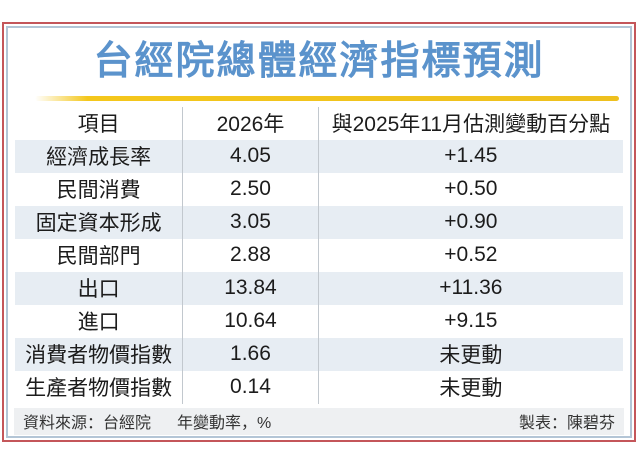  What do you see at coordinates (98, 290) in the screenshot?
I see `row-label: 出口` at bounding box center [98, 290].